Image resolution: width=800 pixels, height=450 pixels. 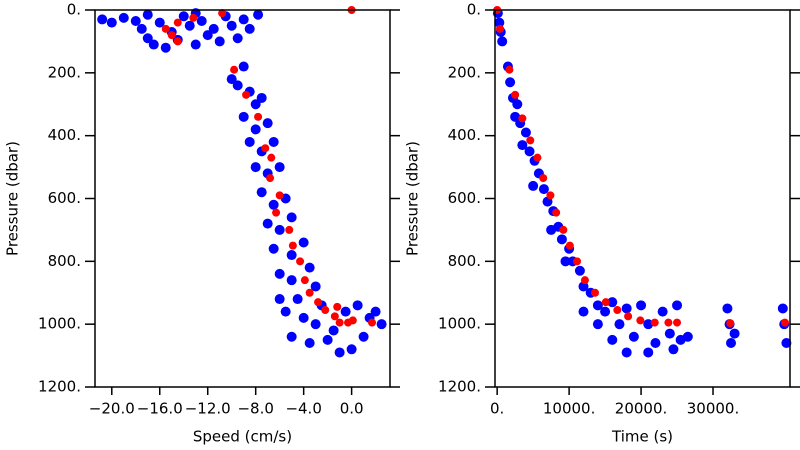 I want to click on y-axis-label: Pressure (dbar), so click(x=413, y=198).